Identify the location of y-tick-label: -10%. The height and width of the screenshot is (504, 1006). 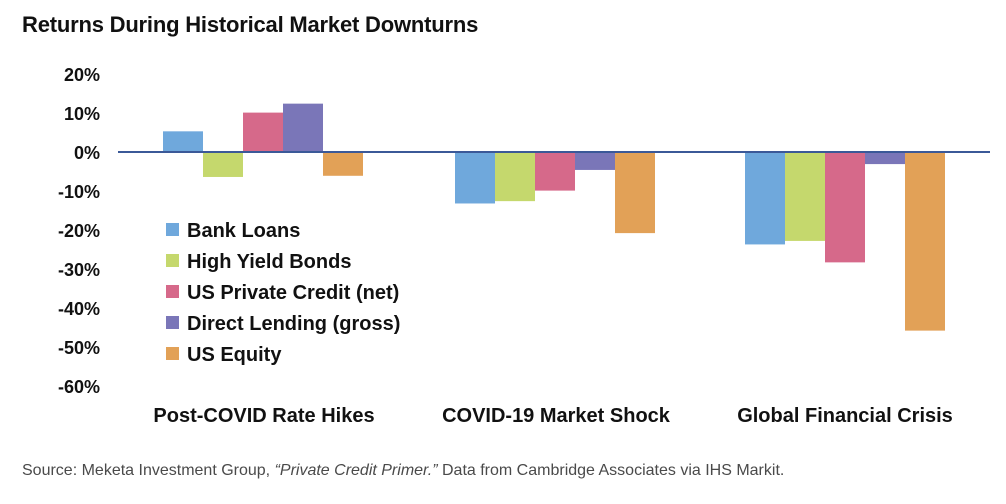
(79, 192).